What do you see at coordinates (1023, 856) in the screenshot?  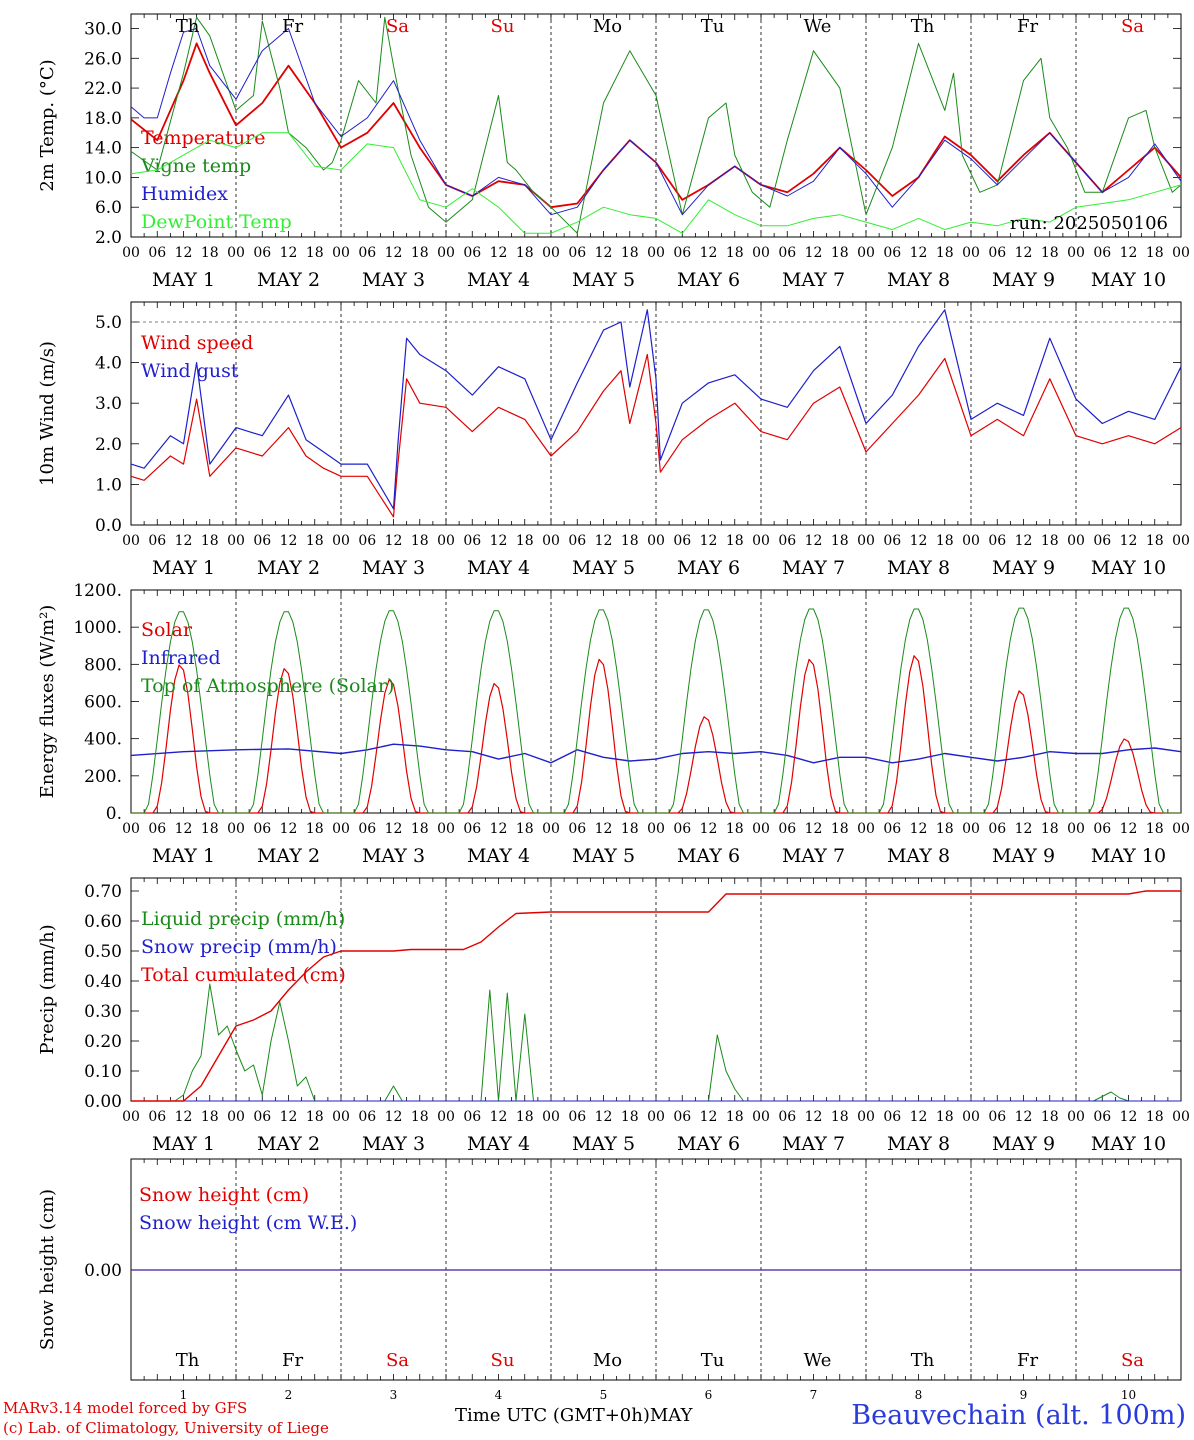 I see `x-day-label: MAY 9` at bounding box center [1023, 856].